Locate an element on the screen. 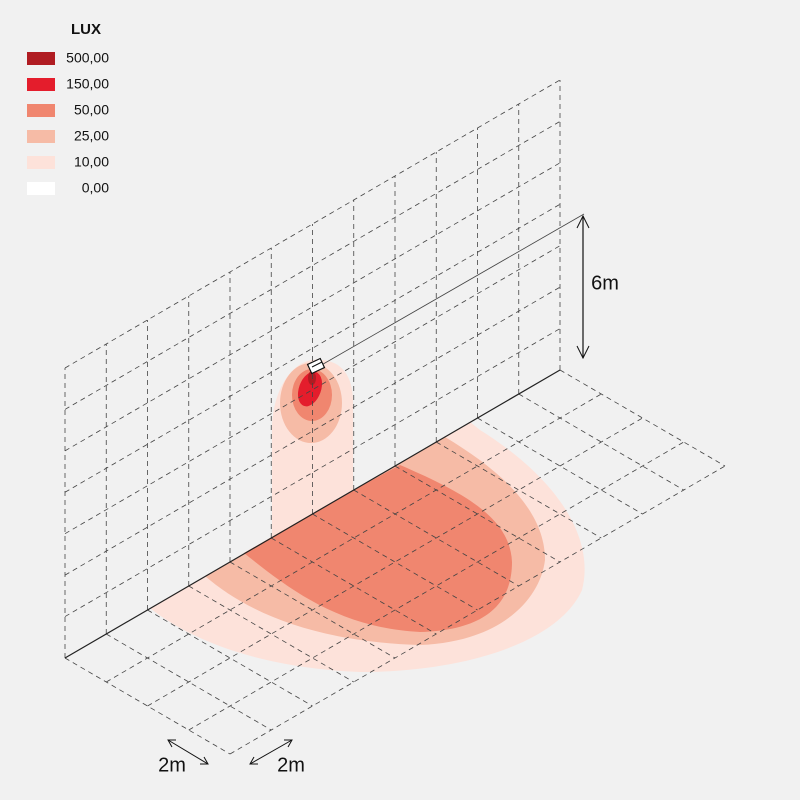  luminaire is located at coordinates (316, 366).